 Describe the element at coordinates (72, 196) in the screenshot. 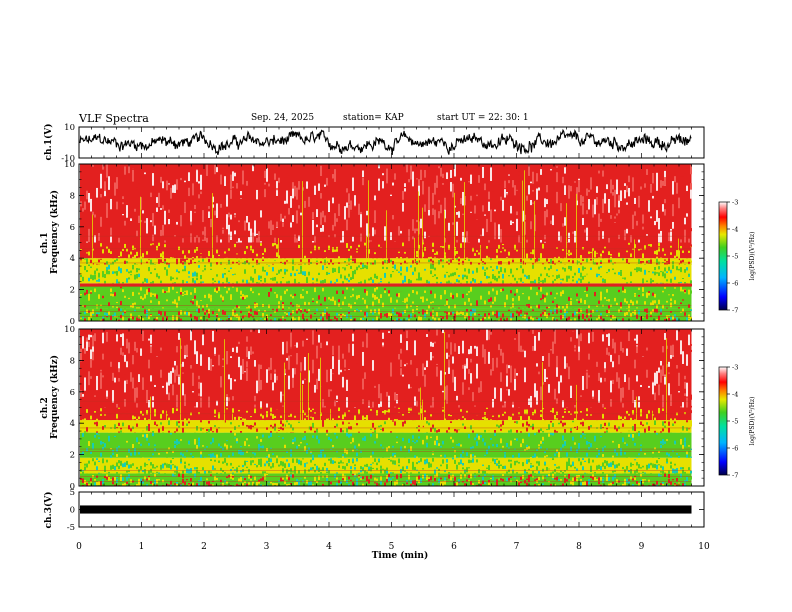

I see `spec1-ytick-label: 8` at that location.